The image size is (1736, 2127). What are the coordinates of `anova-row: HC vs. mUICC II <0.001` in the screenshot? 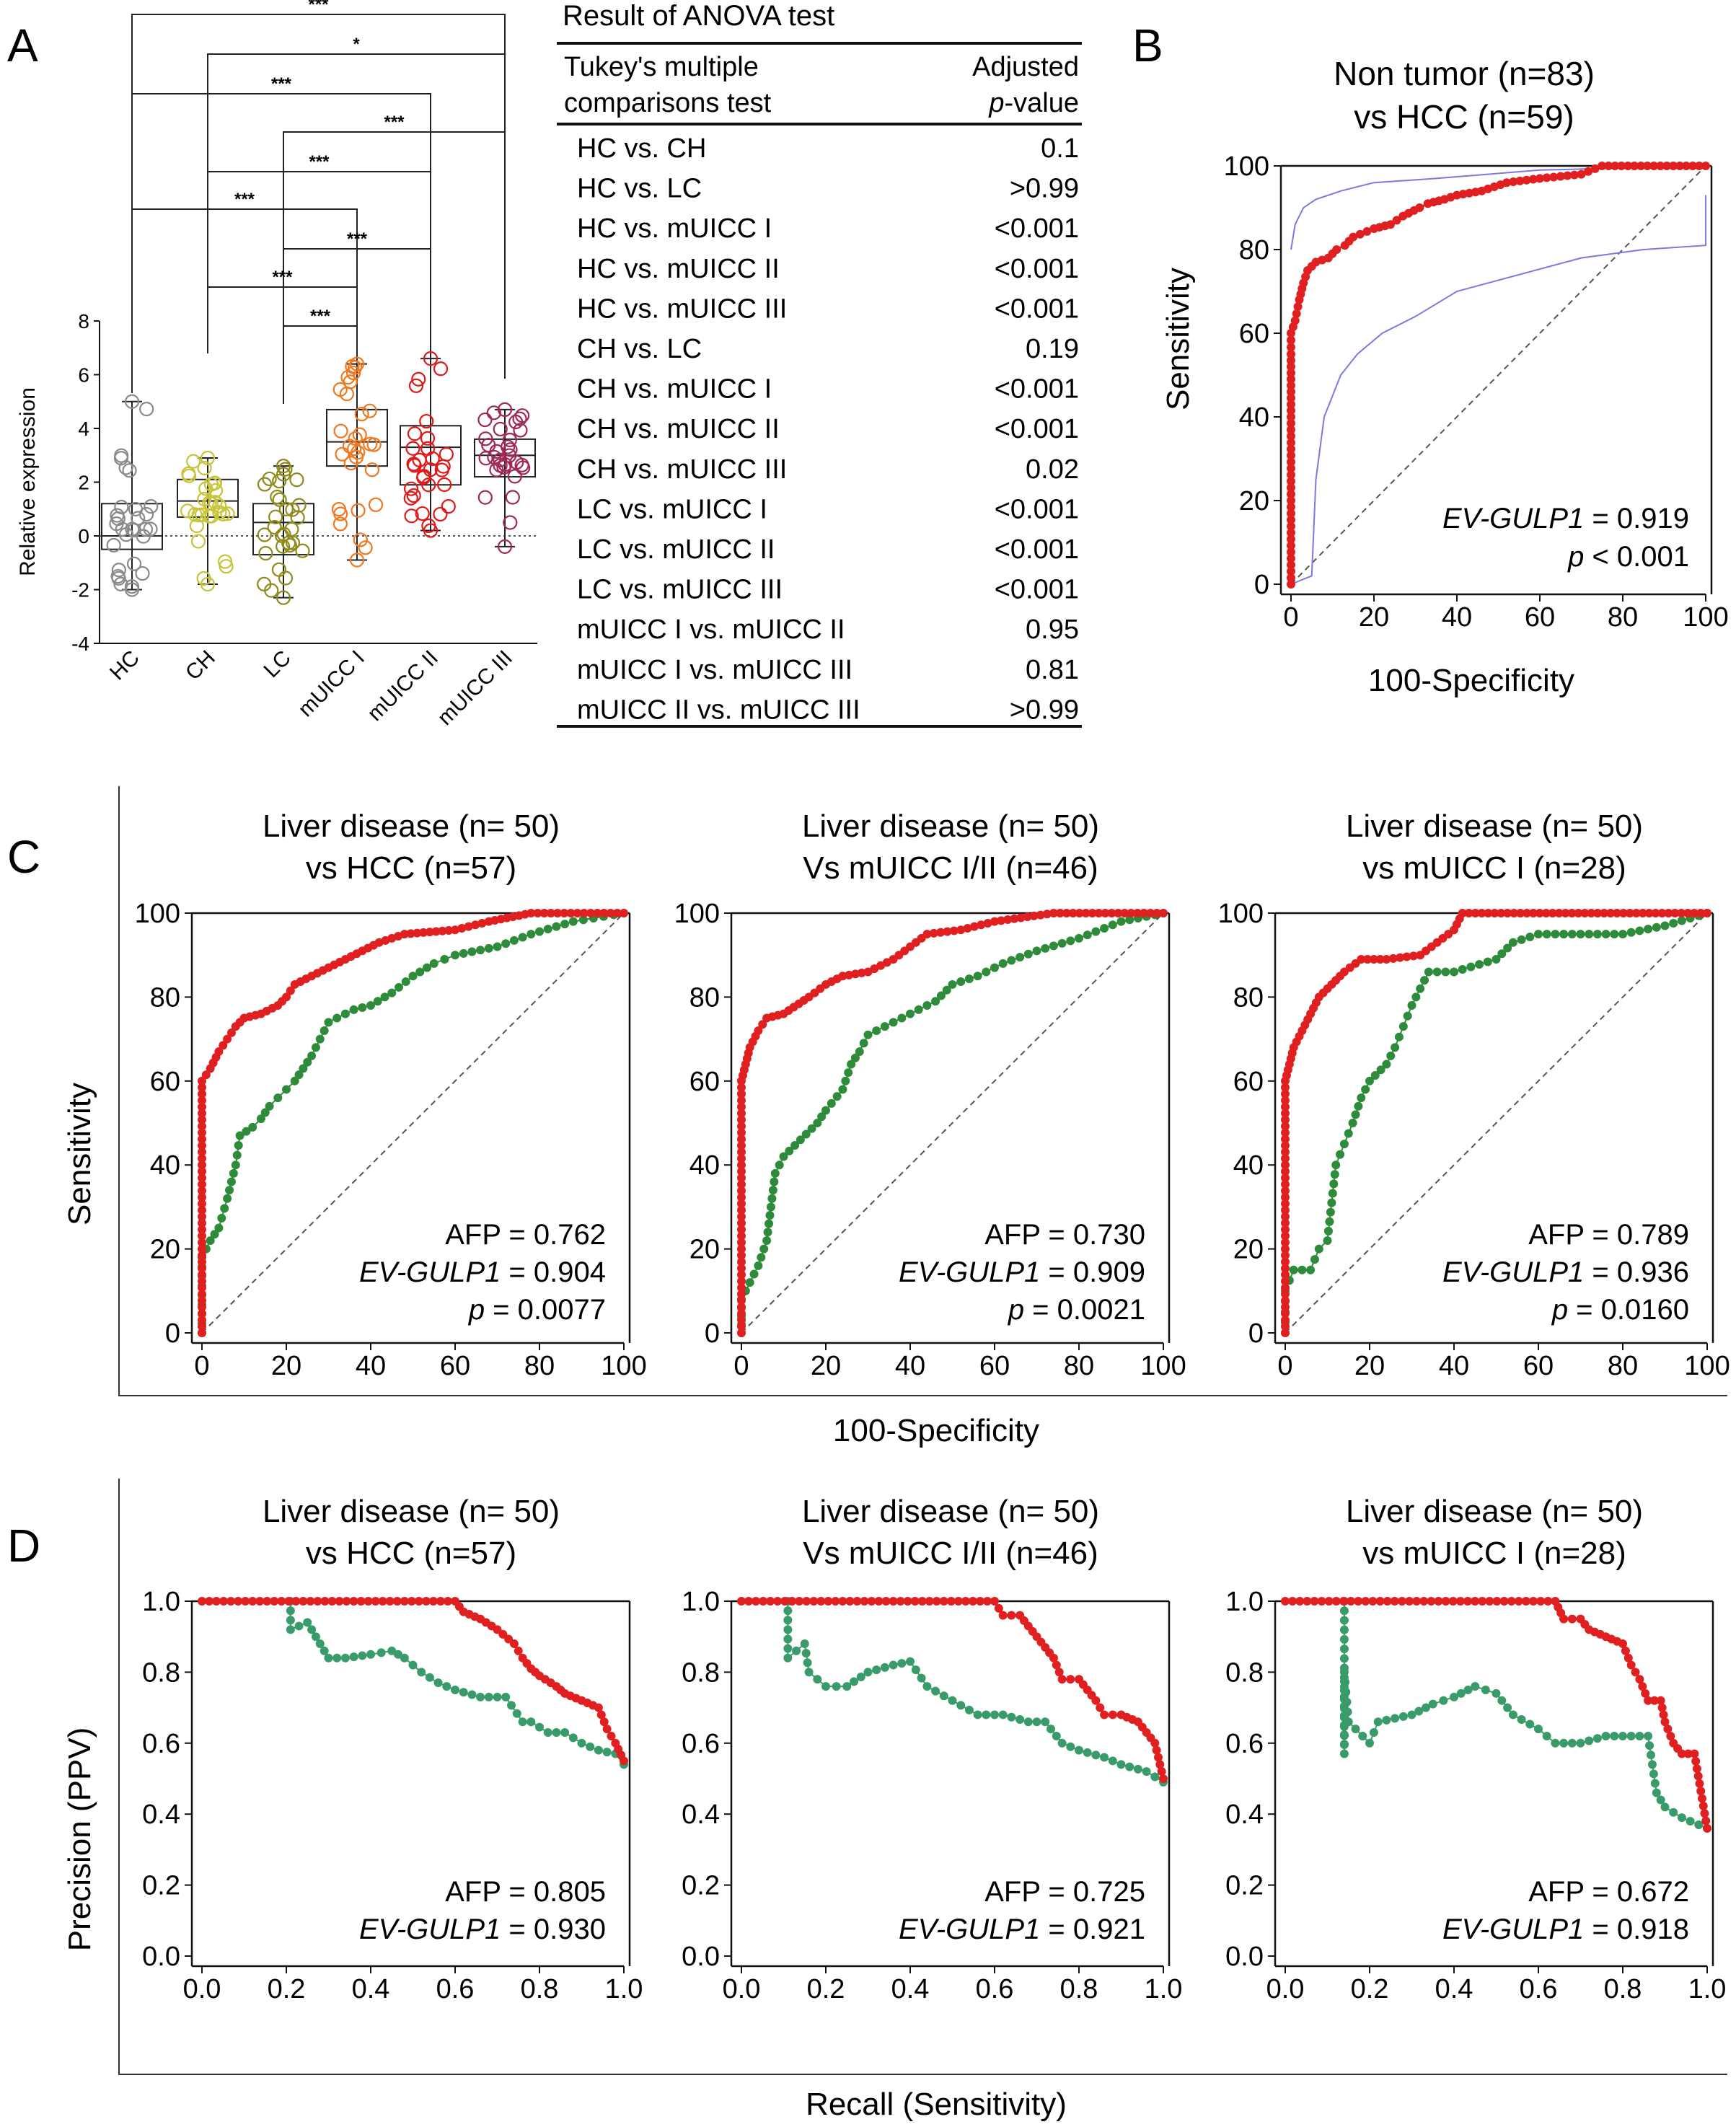 It's located at (828, 269).